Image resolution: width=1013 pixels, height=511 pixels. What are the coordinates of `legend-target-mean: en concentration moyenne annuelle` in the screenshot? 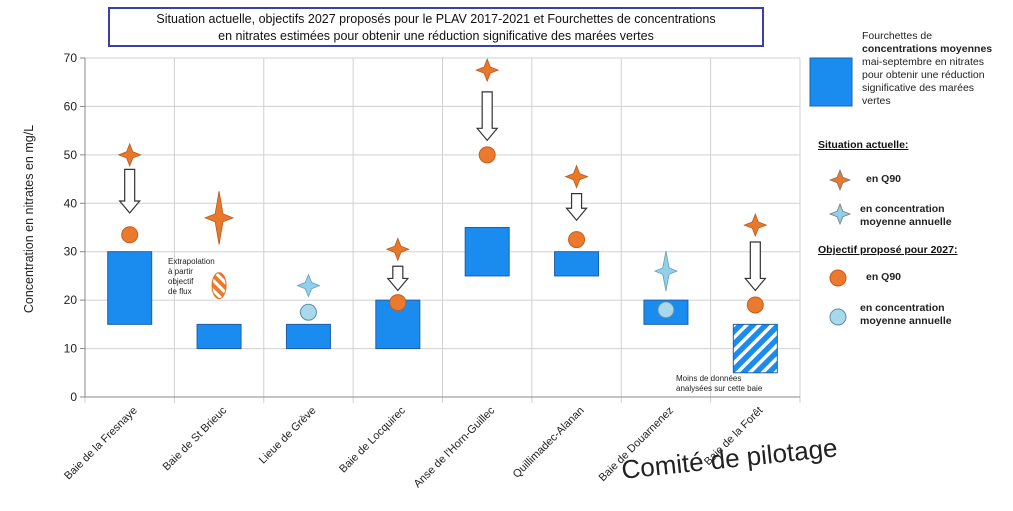 It's located at (906, 315).